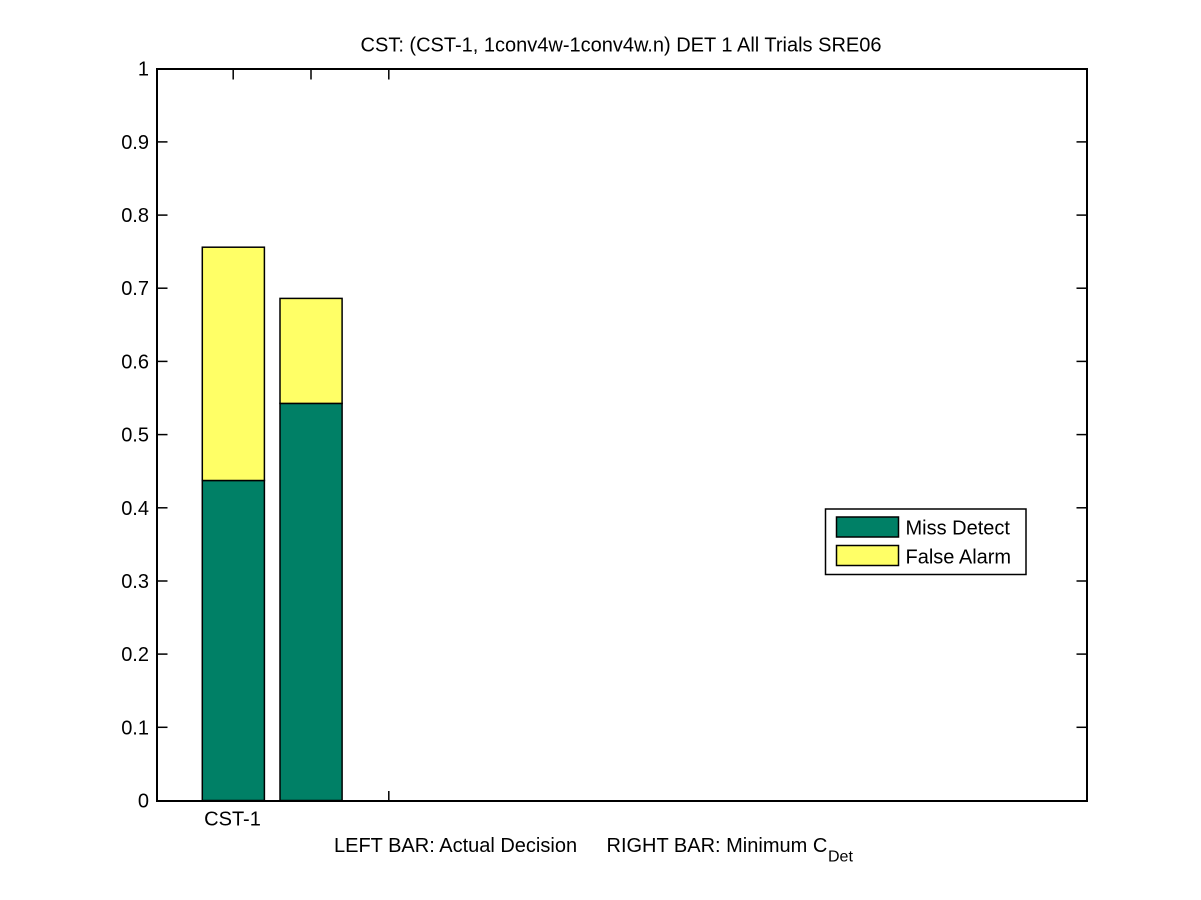  Describe the element at coordinates (143, 802) in the screenshot. I see `svg-text: 0` at that location.